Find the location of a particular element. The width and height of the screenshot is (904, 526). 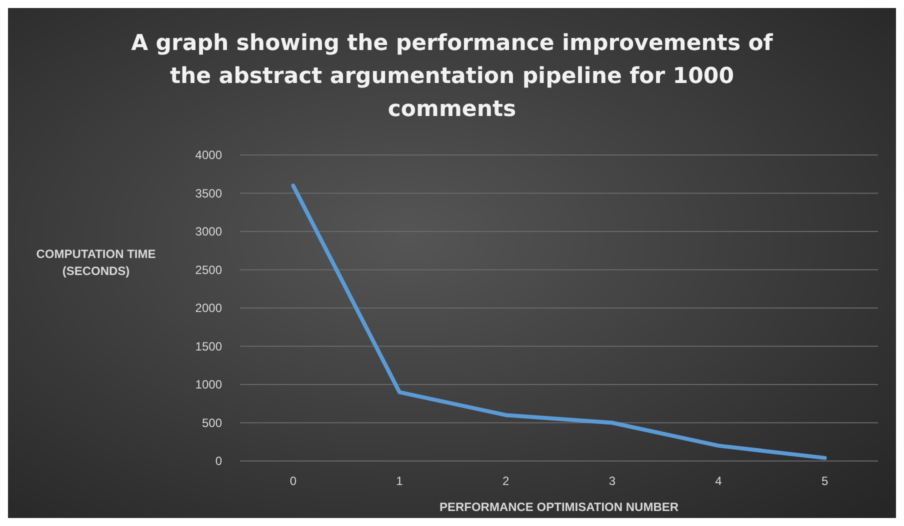

y-tick-label: 1000 is located at coordinates (208, 385).